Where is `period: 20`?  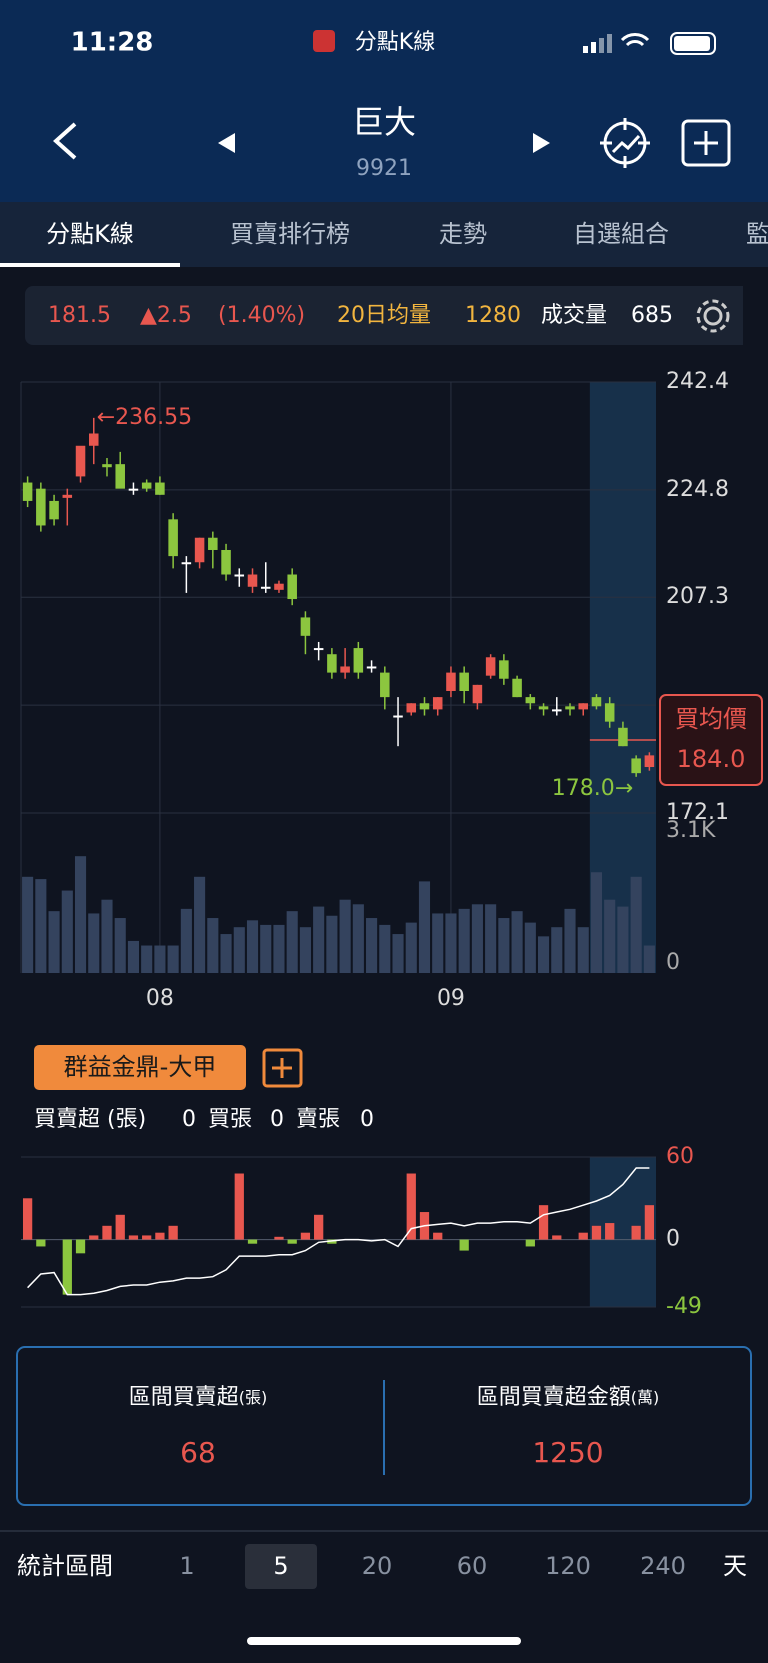 period: 20 is located at coordinates (377, 1566).